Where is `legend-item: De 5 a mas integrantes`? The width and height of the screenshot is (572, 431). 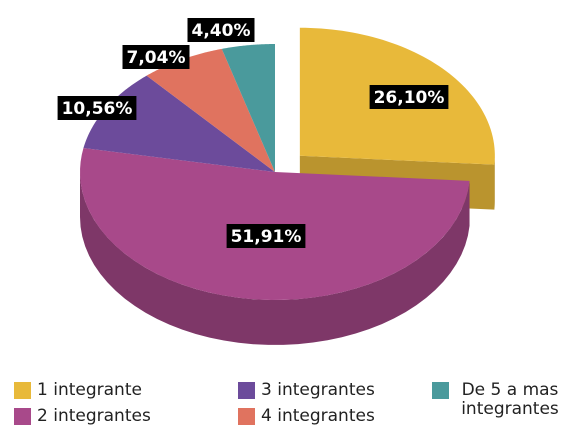 legend-item: De 5 a mas integrantes is located at coordinates (502, 400).